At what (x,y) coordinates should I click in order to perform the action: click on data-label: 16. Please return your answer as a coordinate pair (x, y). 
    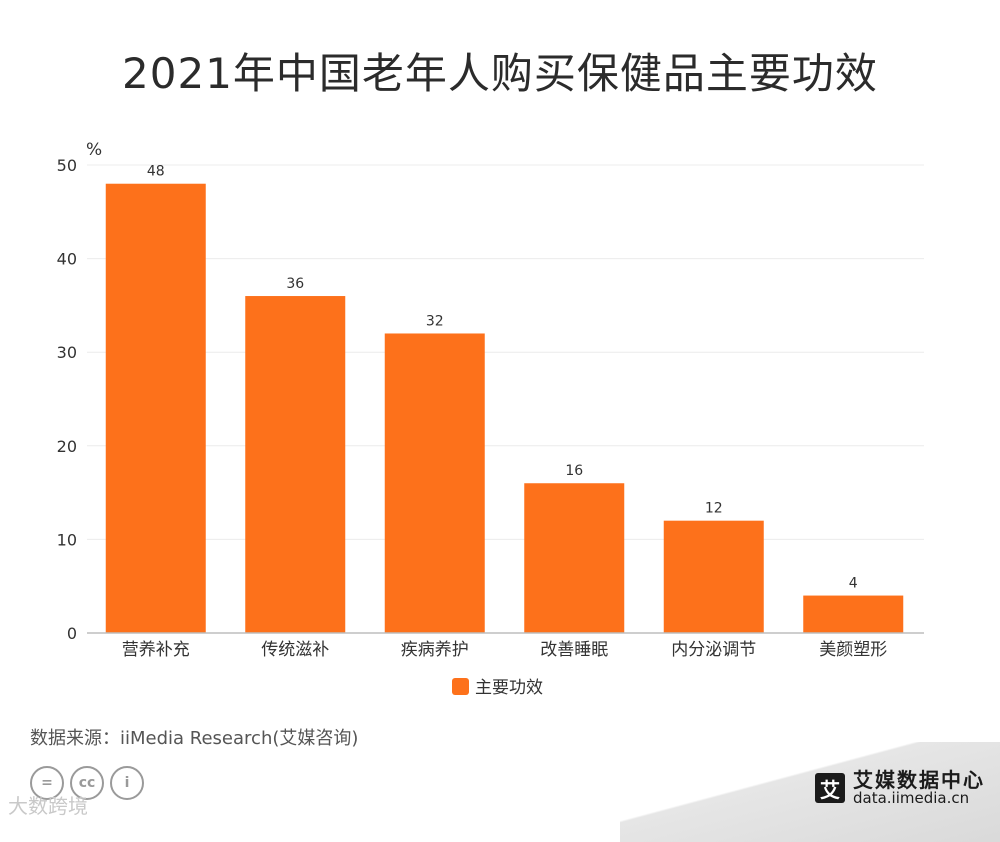
    Looking at the image, I should click on (574, 471).